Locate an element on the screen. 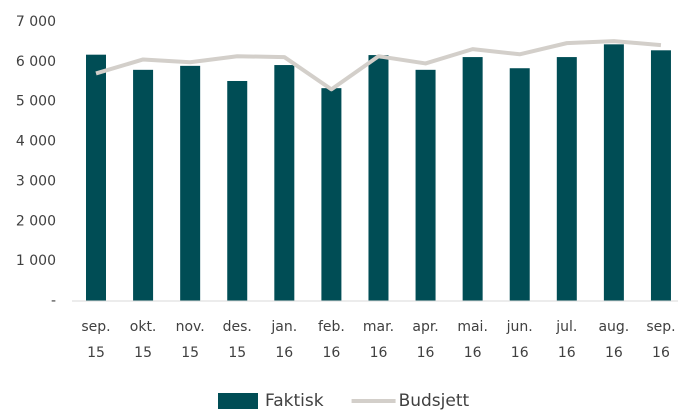 The width and height of the screenshot is (678, 412). line is located at coordinates (378, 65).